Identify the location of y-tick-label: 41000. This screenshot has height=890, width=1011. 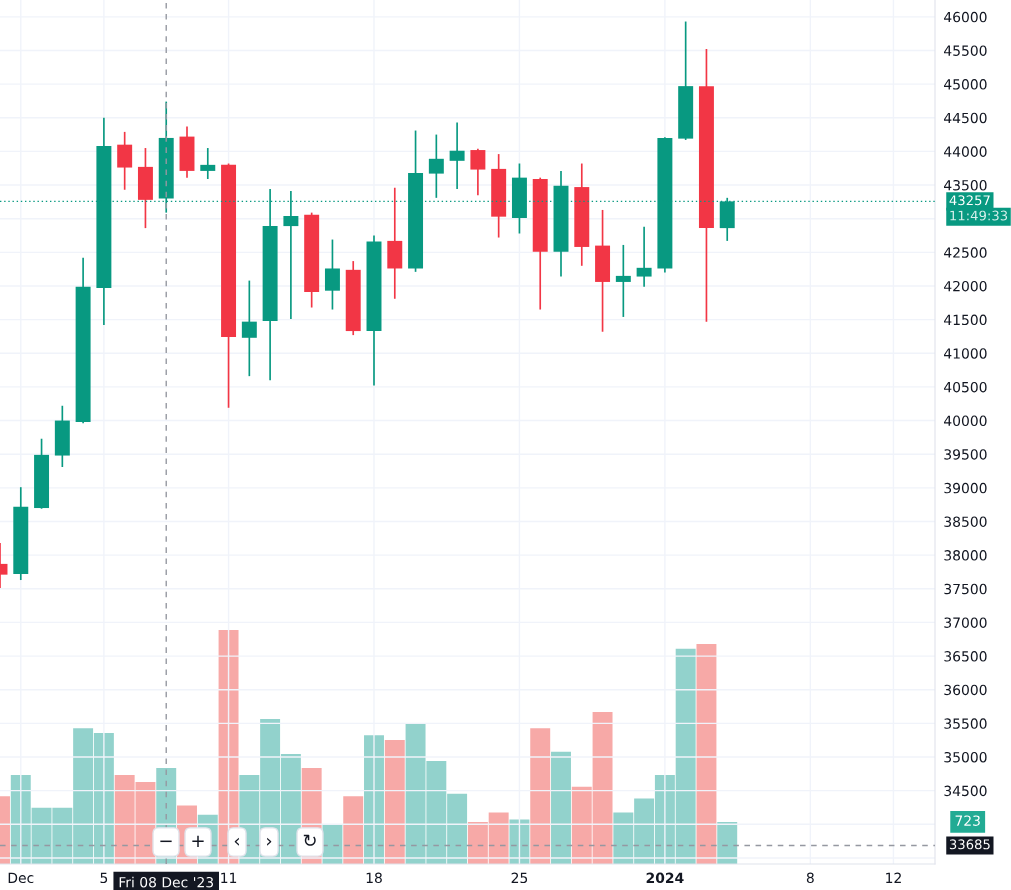
(965, 353).